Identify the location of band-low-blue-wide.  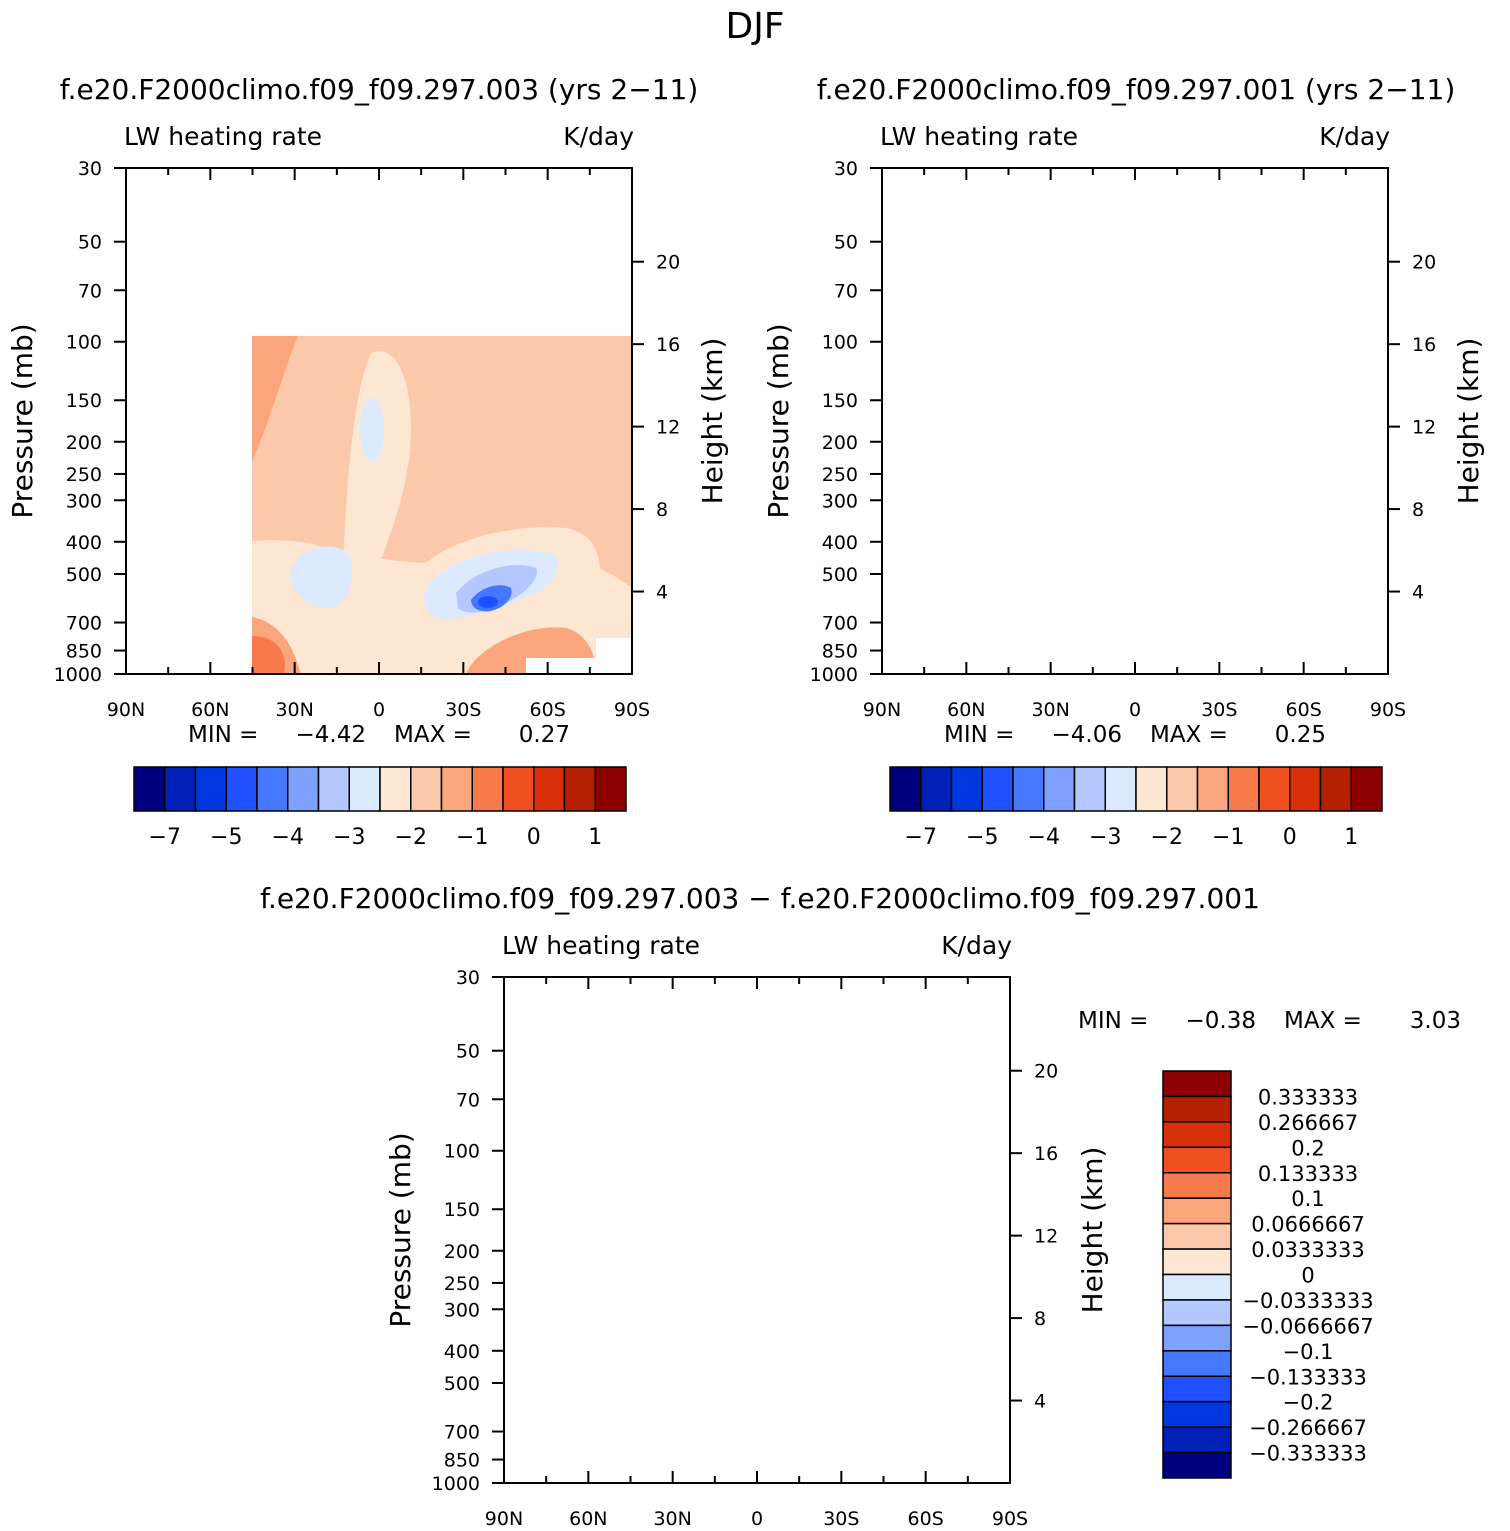
(736, 1369).